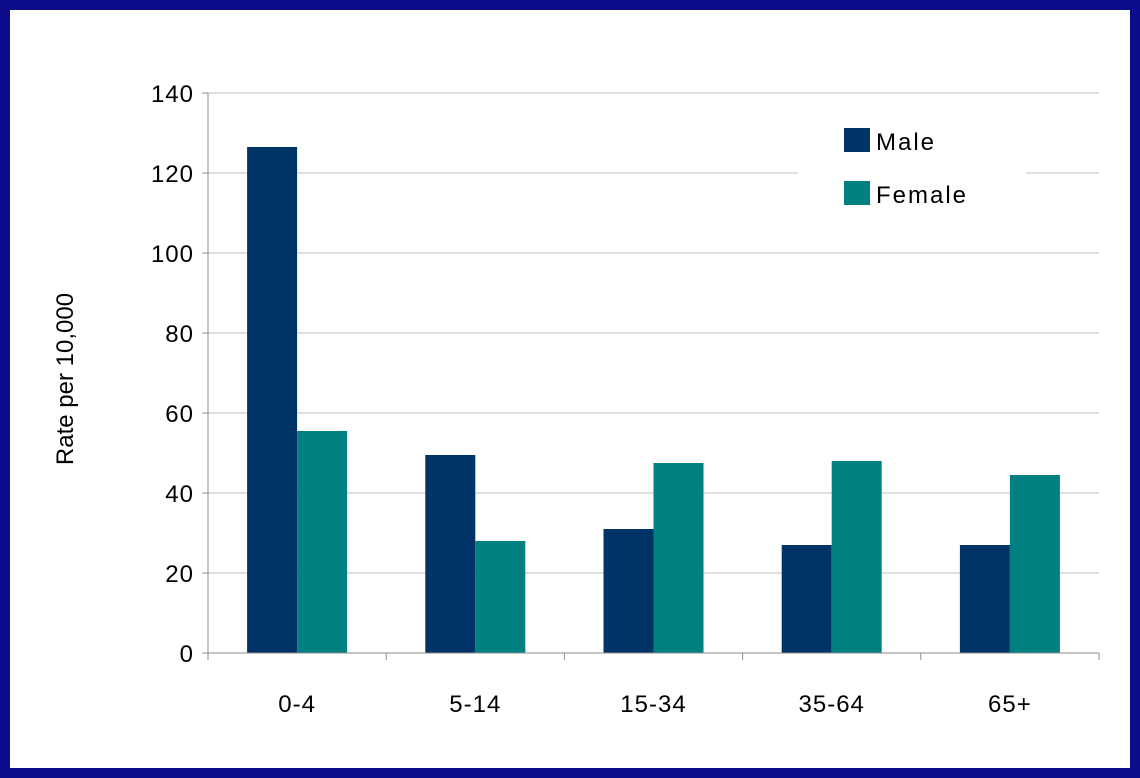 The height and width of the screenshot is (778, 1140). I want to click on bar-male-65+, so click(984, 599).